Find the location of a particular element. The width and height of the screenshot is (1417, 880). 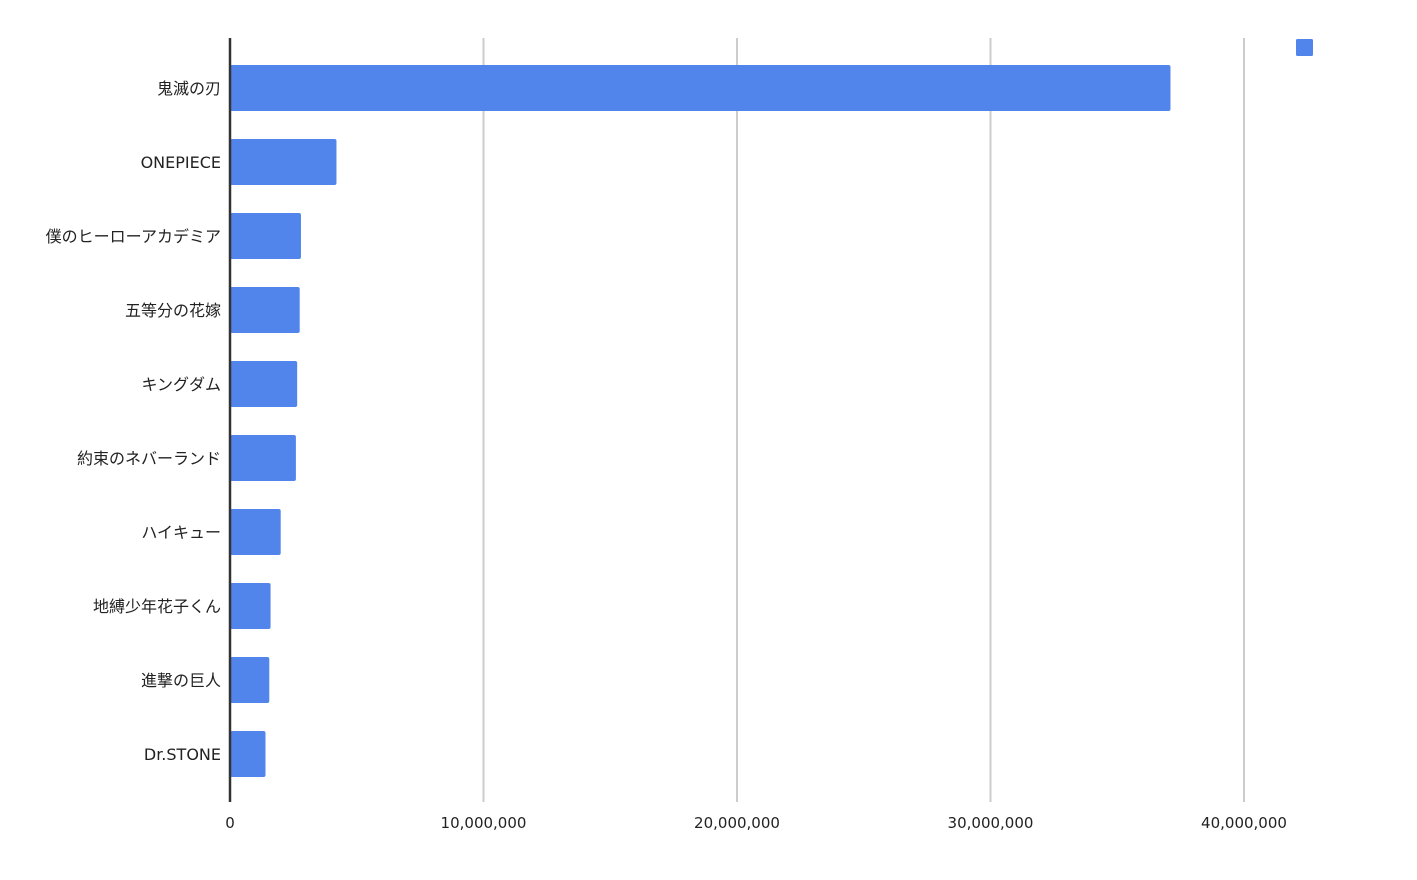

category-label-9: Dr.STONE is located at coordinates (182, 754).